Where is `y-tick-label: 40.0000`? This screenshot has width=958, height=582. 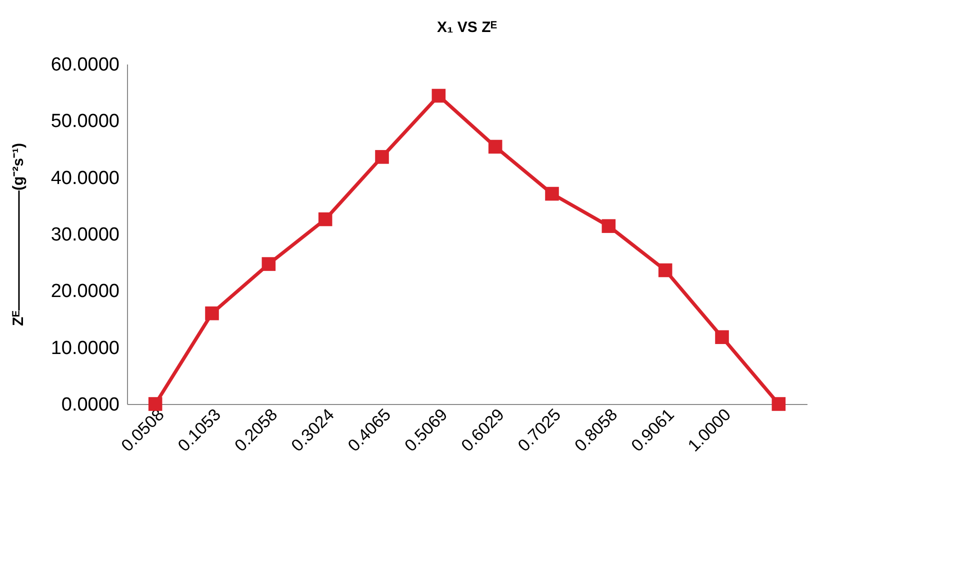
y-tick-label: 40.0000 is located at coordinates (85, 178).